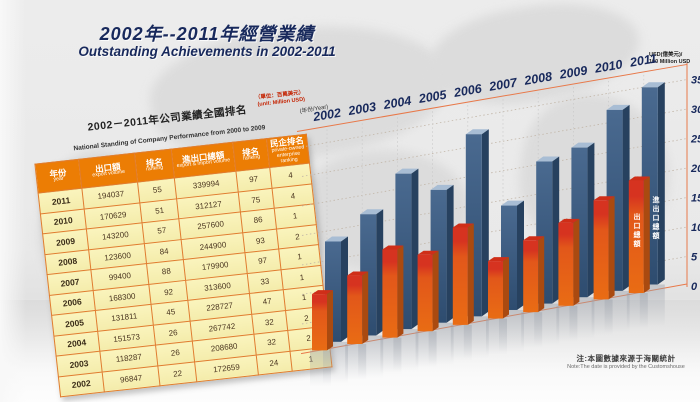 The width and height of the screenshot is (700, 402). I want to click on y-tick-label: 20, so click(695, 169).